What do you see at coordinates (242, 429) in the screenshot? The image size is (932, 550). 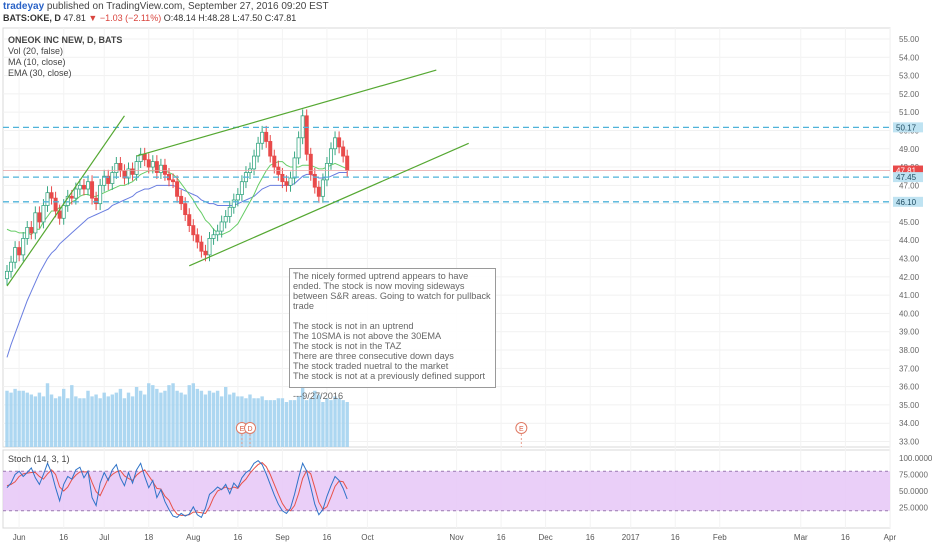 I see `event-marker-label: E` at bounding box center [242, 429].